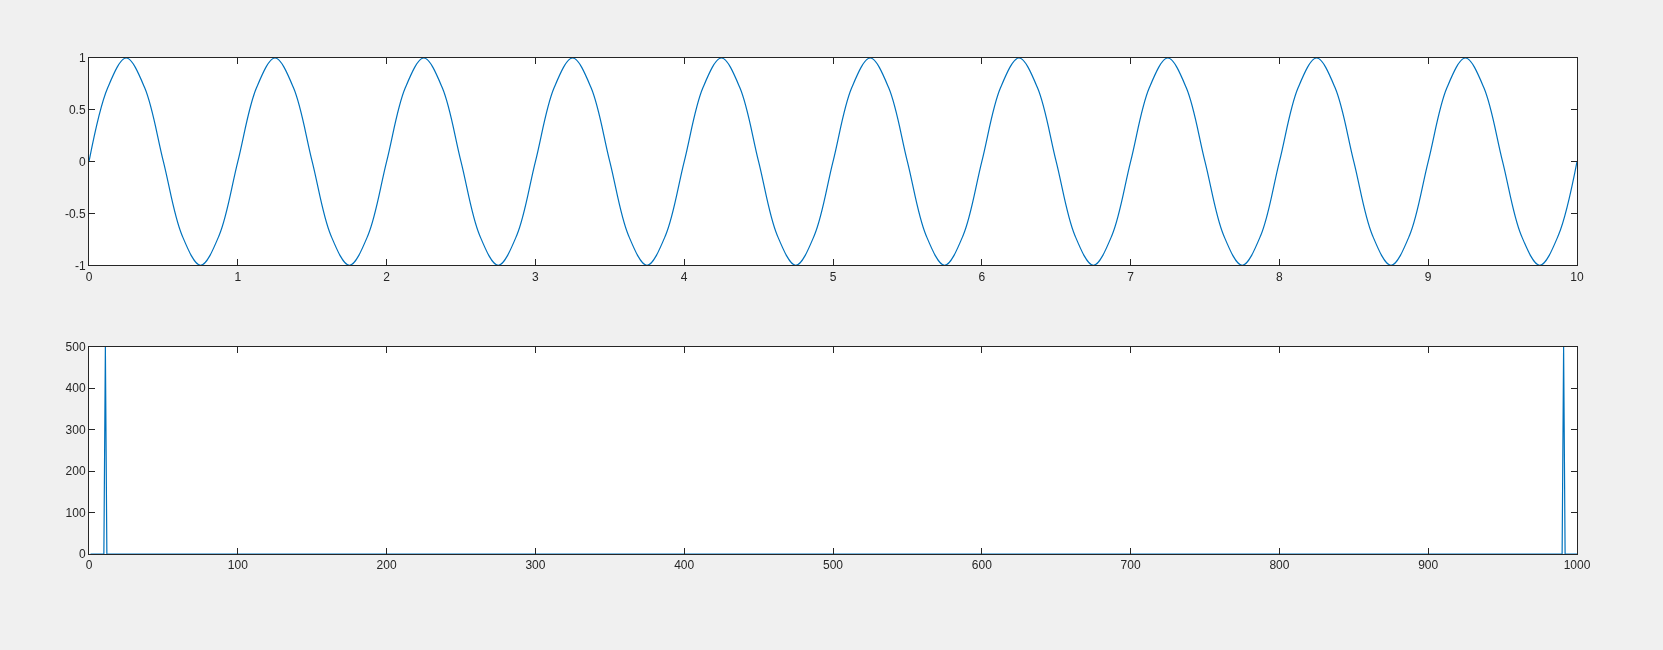 The height and width of the screenshot is (650, 1663). I want to click on x-tick-label: 300, so click(535, 565).